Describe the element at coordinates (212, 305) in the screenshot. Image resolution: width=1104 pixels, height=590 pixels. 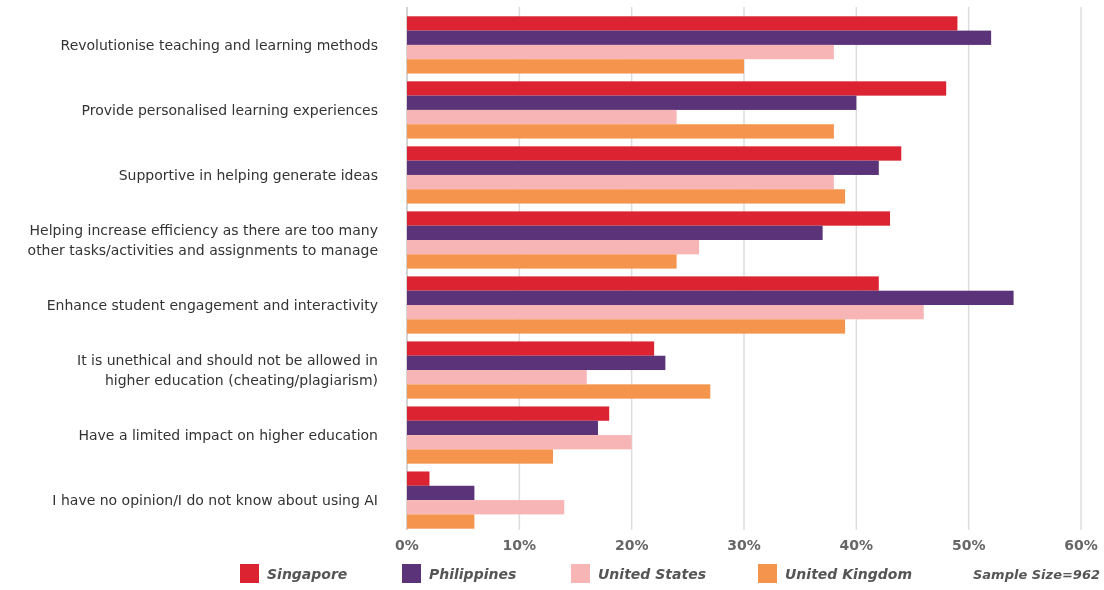
I see `y-tick-label: Enhance student engagement and interactivity` at that location.